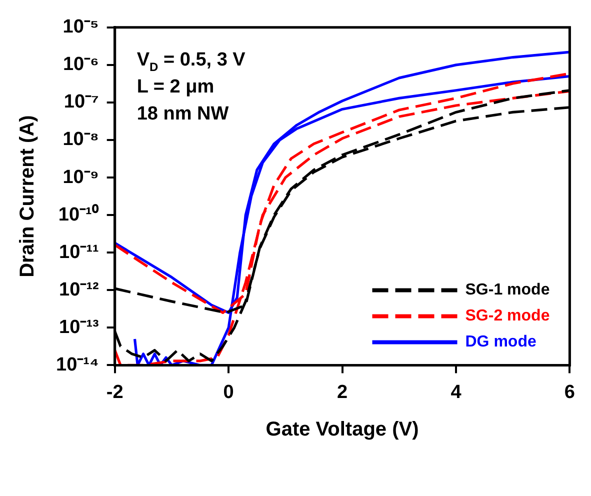 The width and height of the screenshot is (591, 496). What do you see at coordinates (175, 87) in the screenshot?
I see `annotation: L = 2 μm` at bounding box center [175, 87].